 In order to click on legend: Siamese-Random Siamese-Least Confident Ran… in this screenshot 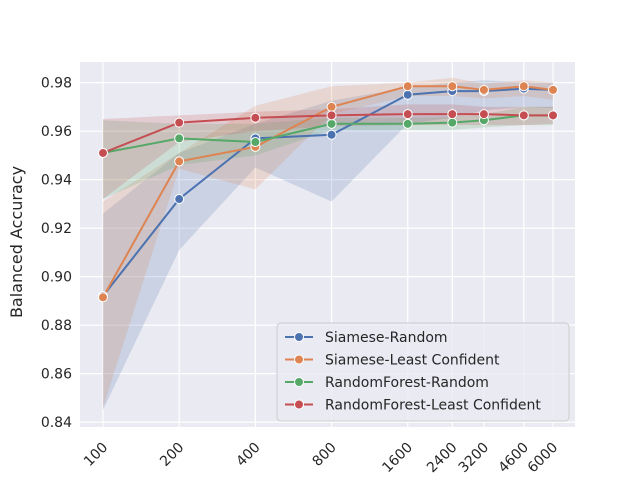, I will do `click(423, 372)`.